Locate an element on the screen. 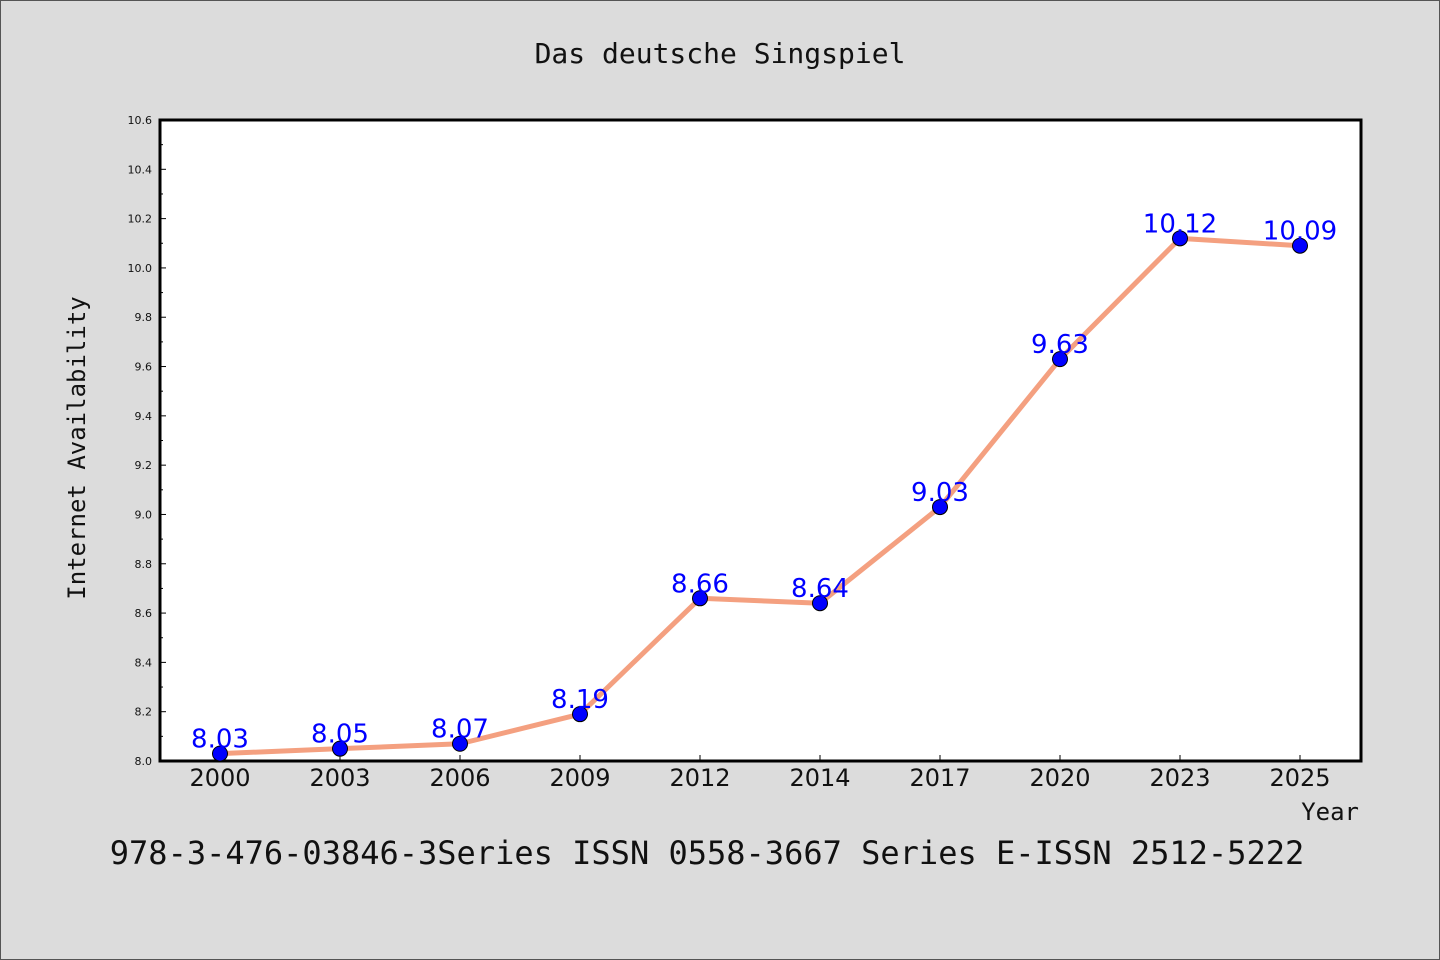 The width and height of the screenshot is (1440, 960). y-tick-label: 9.6 is located at coordinates (144, 367).